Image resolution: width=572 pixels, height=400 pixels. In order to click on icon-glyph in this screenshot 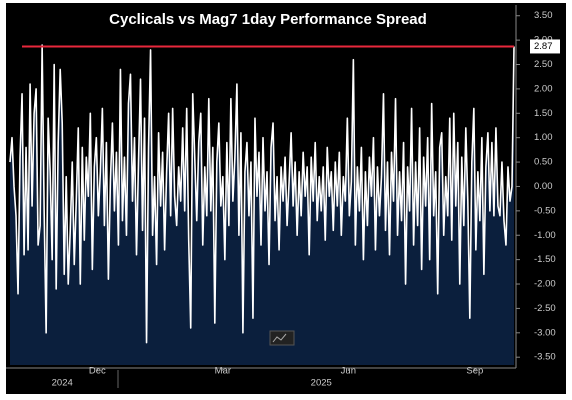, I will do `click(279, 338)`.